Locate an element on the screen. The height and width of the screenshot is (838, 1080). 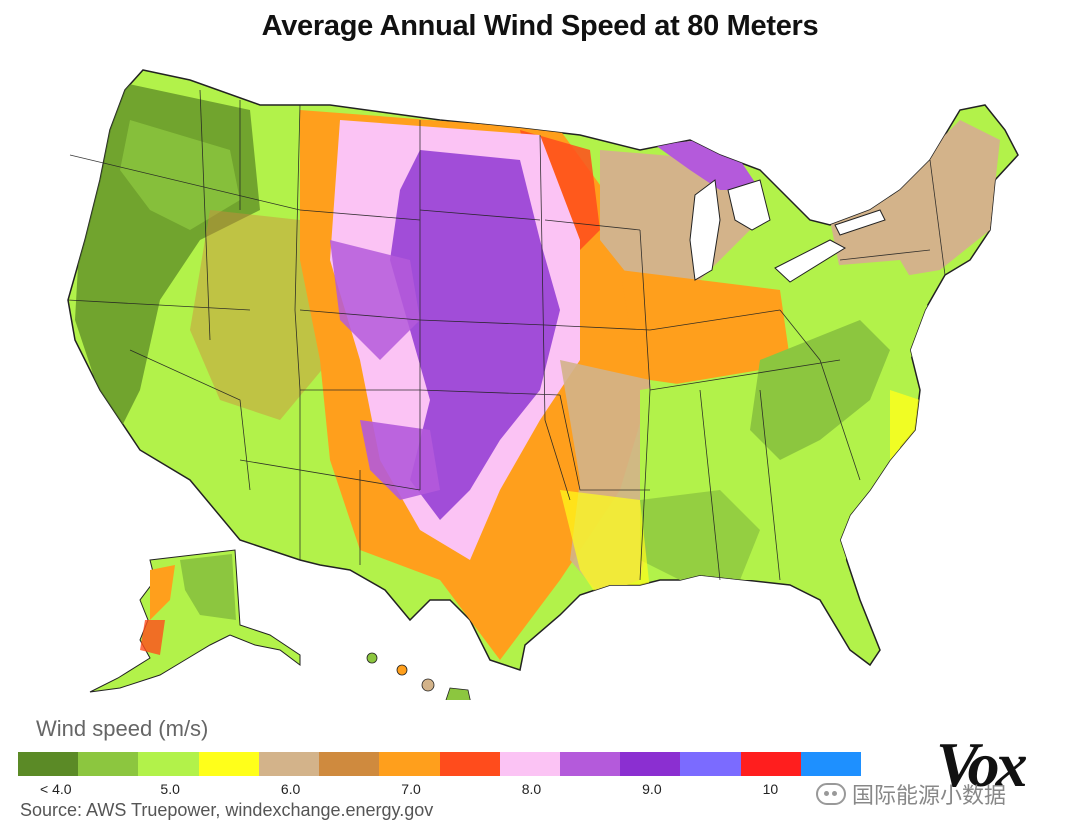
hawaii is located at coordinates (418, 676).